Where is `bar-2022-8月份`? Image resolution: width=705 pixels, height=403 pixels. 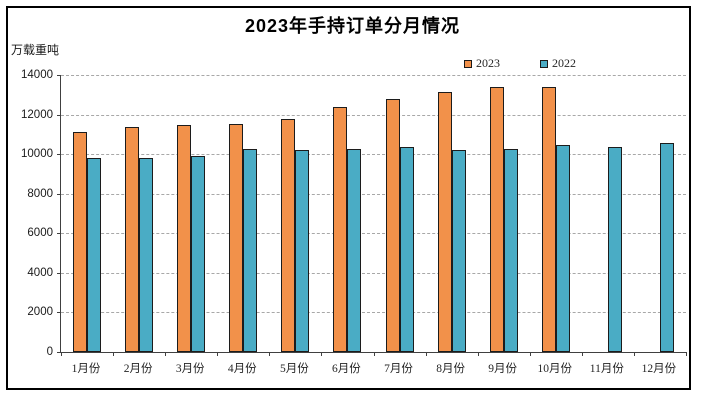 bar-2022-8月份 is located at coordinates (458, 251).